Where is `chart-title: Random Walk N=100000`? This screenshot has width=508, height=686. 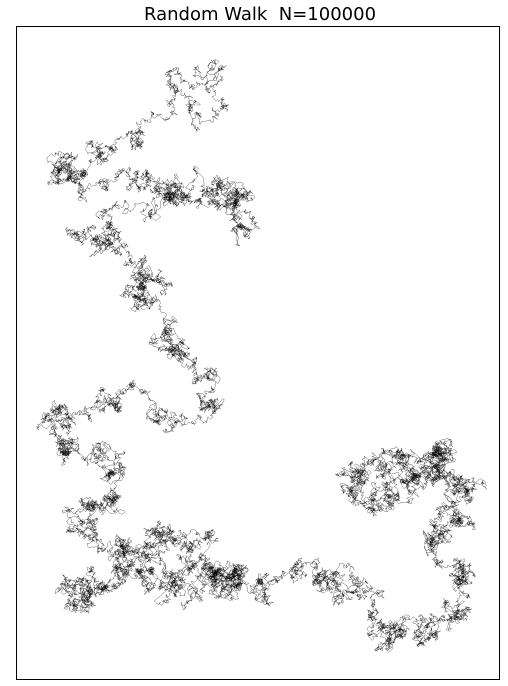
chart-title: Random Walk N=100000 is located at coordinates (260, 14).